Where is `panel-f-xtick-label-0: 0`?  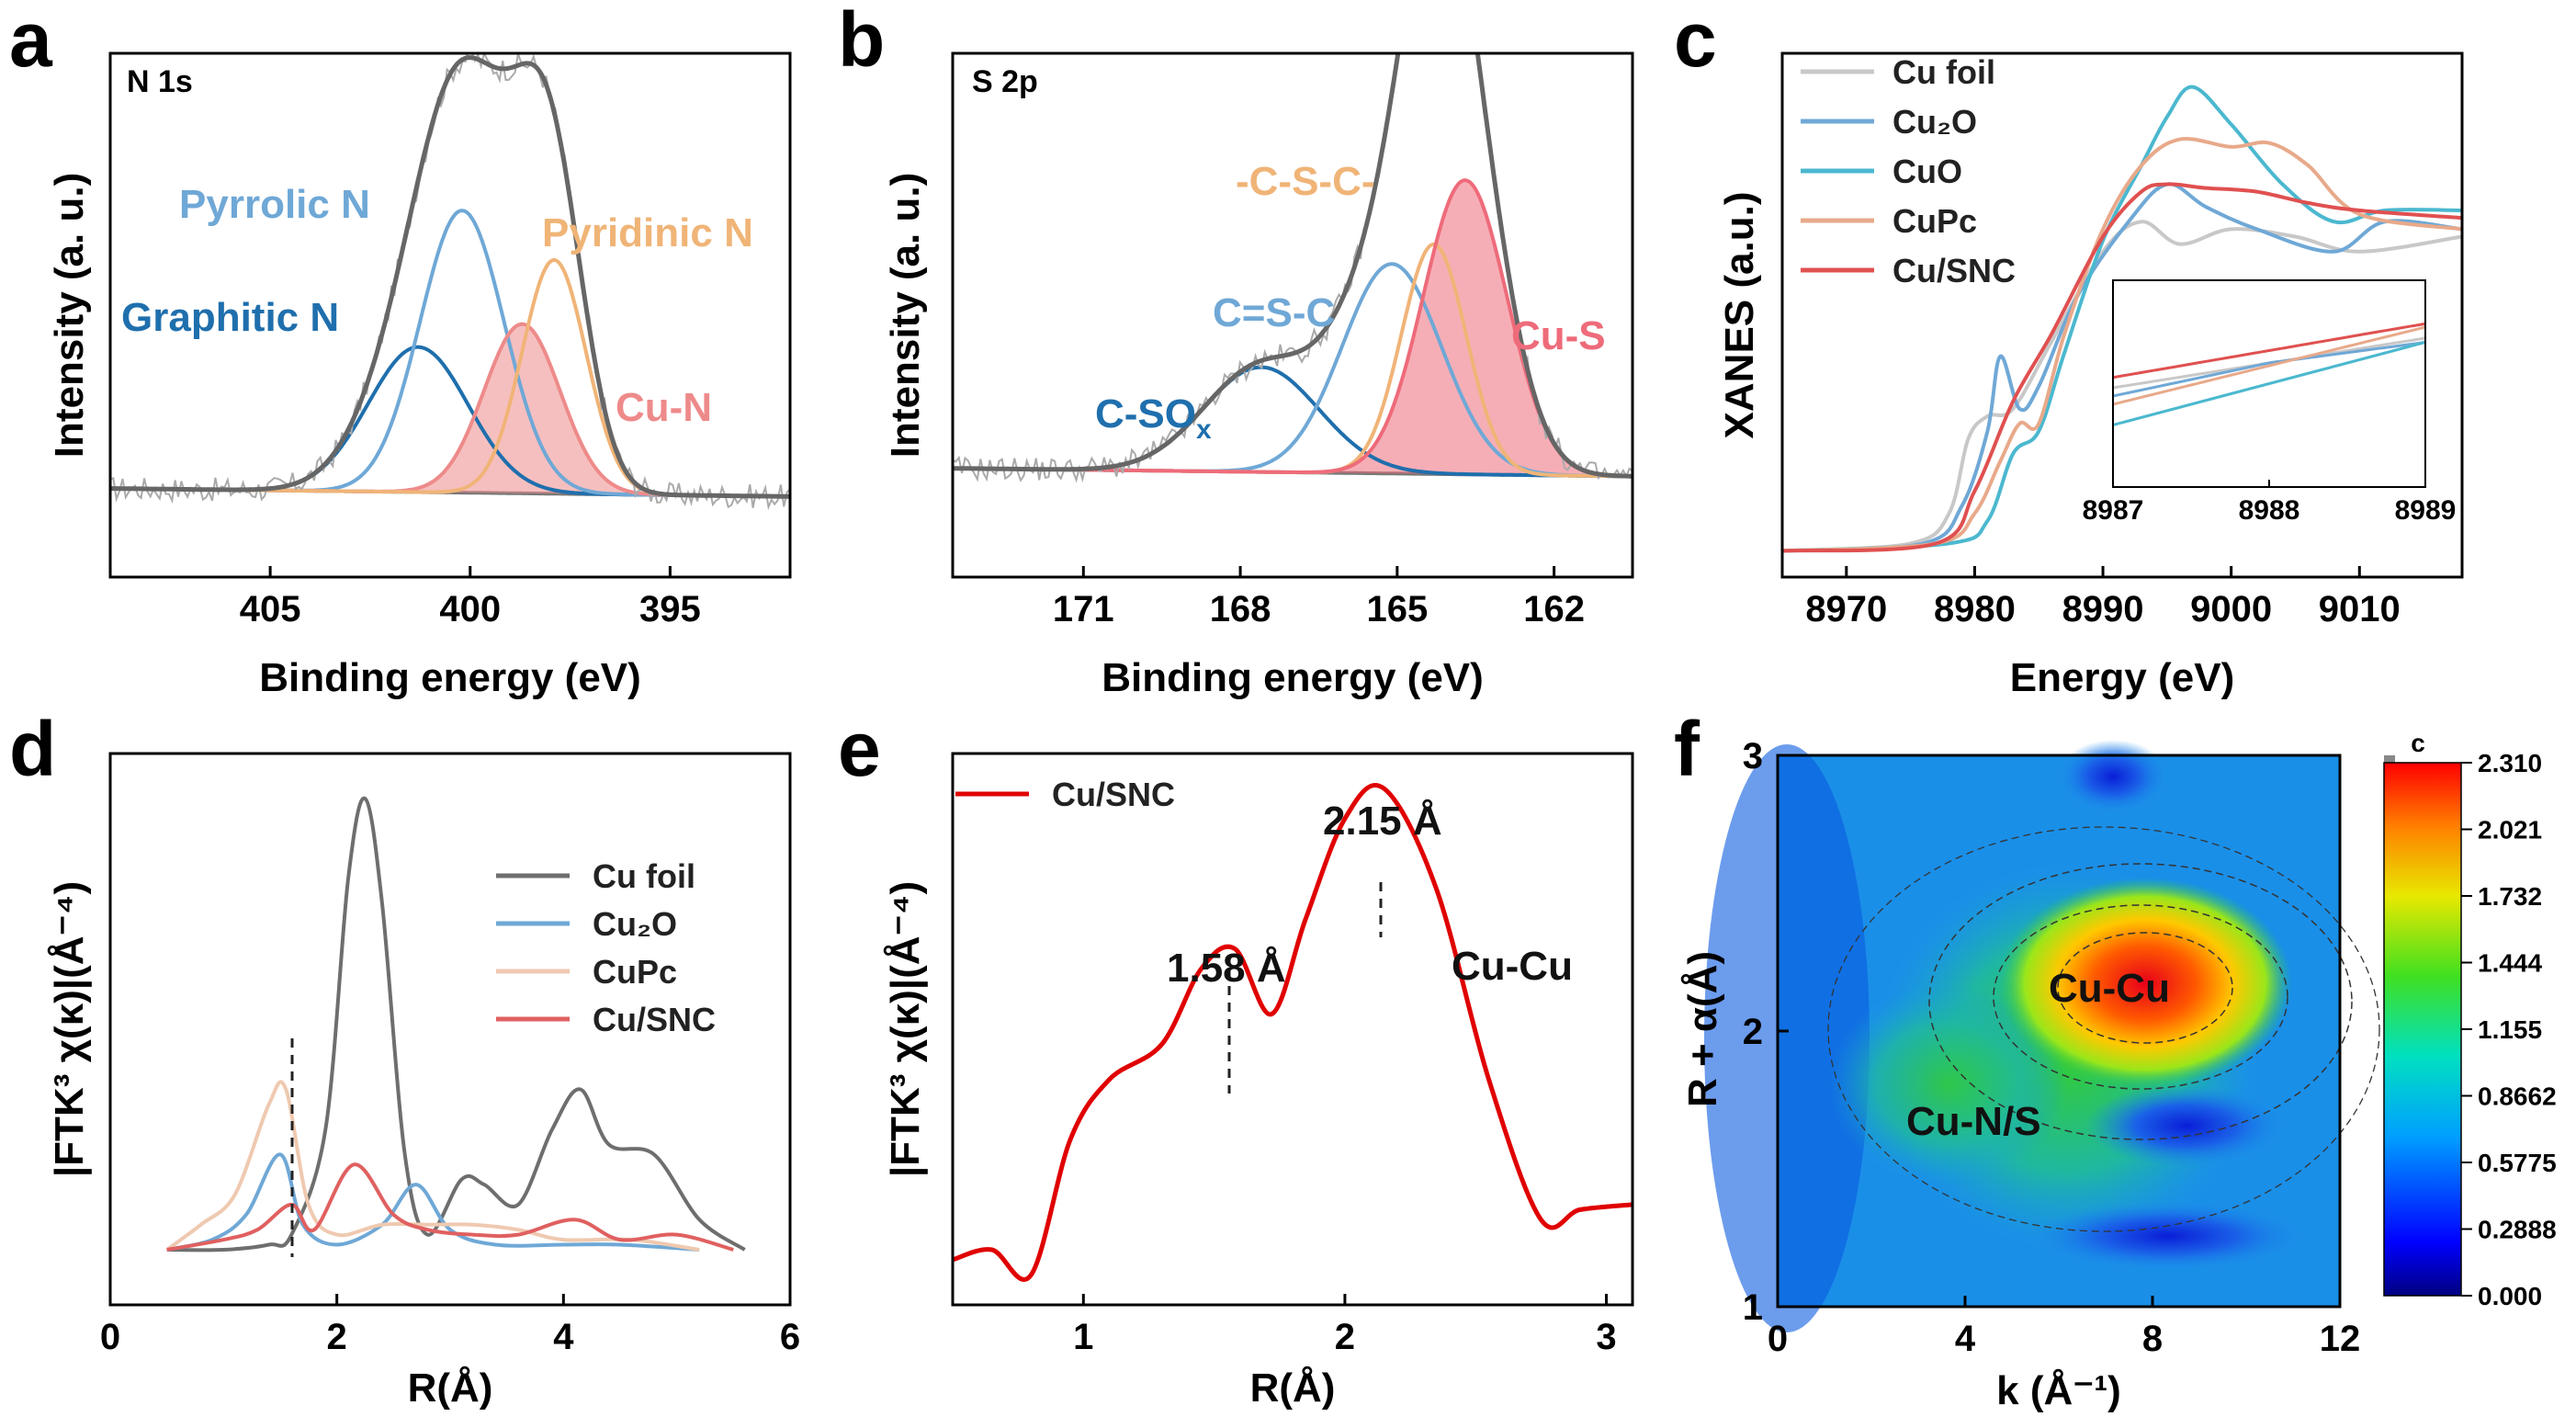 panel-f-xtick-label-0: 0 is located at coordinates (1778, 1339).